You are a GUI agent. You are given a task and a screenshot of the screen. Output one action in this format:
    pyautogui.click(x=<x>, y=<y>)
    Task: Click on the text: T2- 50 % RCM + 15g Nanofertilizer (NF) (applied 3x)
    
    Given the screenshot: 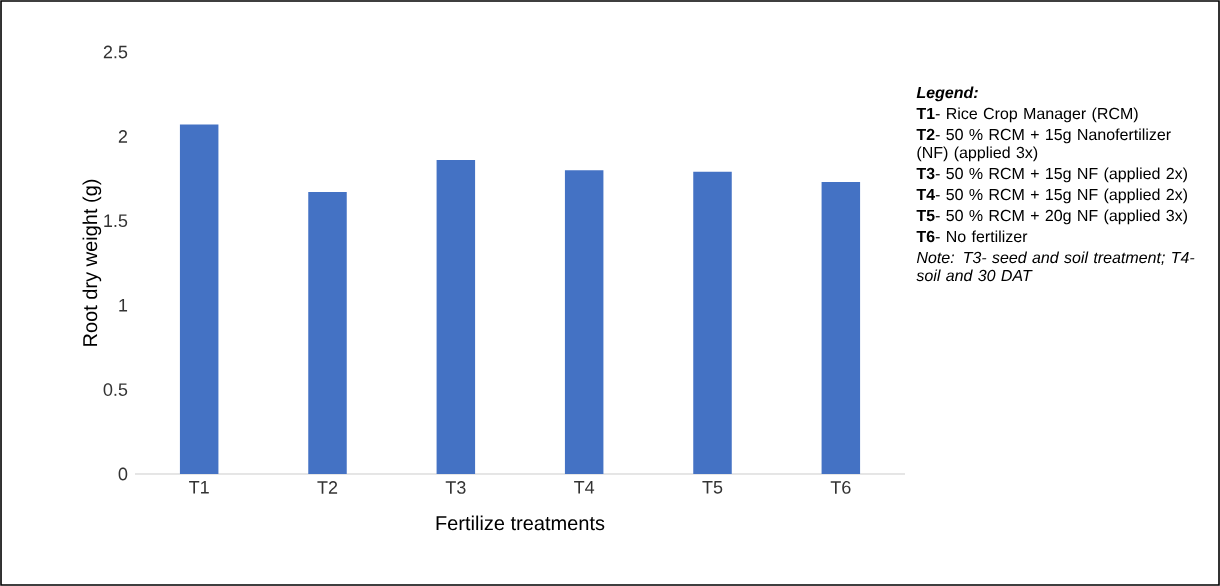 What is the action you would take?
    pyautogui.click(x=1043, y=145)
    